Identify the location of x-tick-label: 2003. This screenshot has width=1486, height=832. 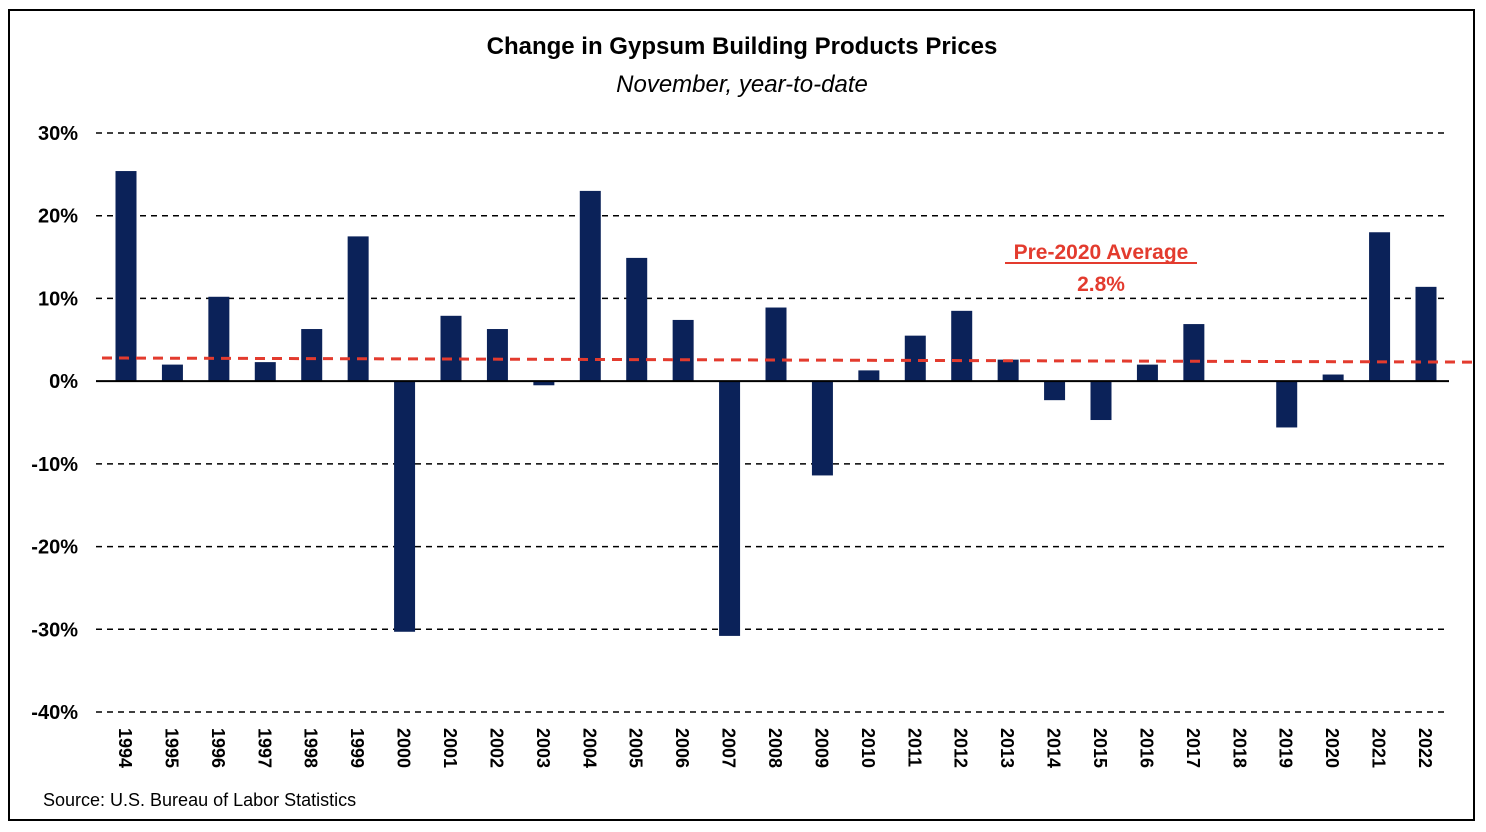
(543, 748).